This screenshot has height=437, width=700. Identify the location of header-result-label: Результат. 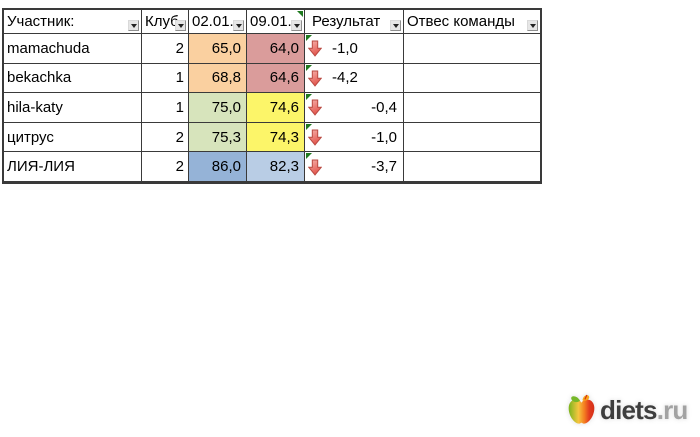
(346, 21).